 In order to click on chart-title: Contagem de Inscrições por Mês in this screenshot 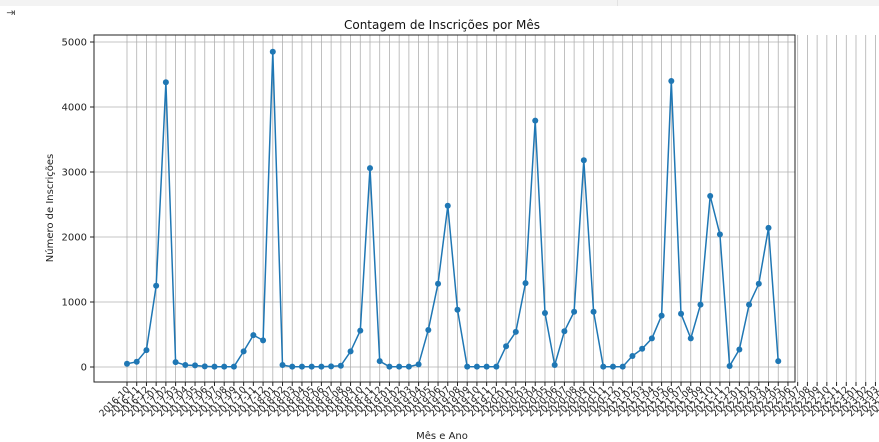, I will do `click(442, 25)`.